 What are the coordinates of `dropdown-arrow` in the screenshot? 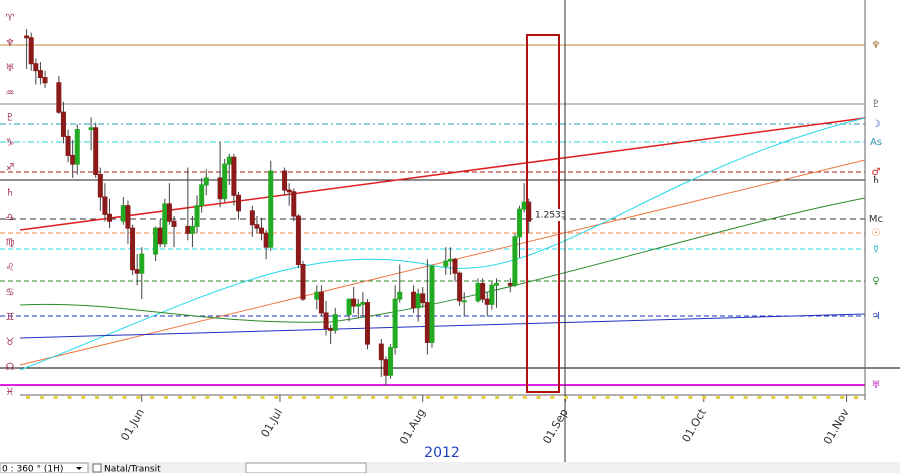 It's located at (79, 468).